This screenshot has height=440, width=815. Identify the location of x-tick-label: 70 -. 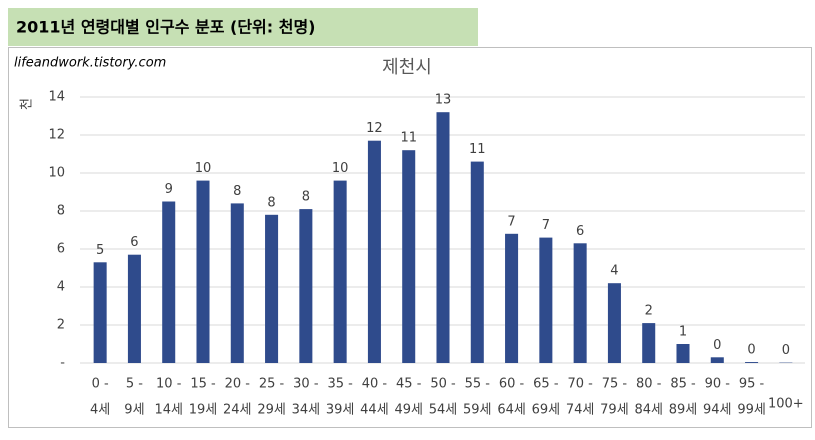
(580, 384).